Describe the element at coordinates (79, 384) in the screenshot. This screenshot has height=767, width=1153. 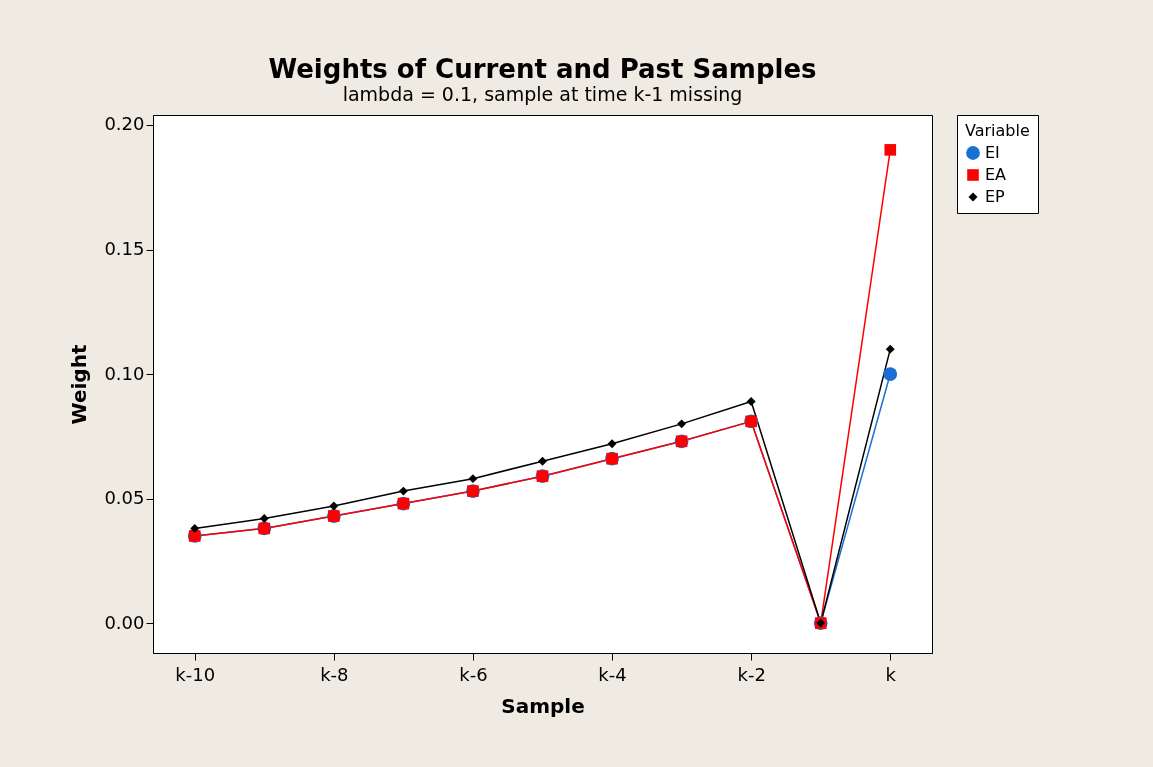
I see `y-axis-title: Weight` at that location.